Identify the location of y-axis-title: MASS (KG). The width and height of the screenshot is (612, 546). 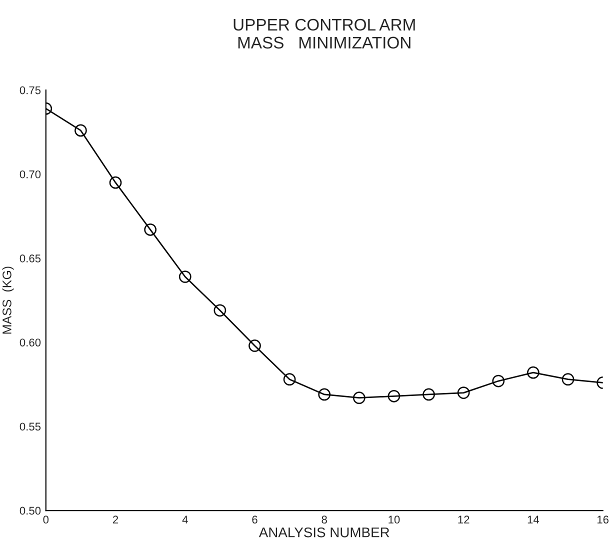
(8, 300).